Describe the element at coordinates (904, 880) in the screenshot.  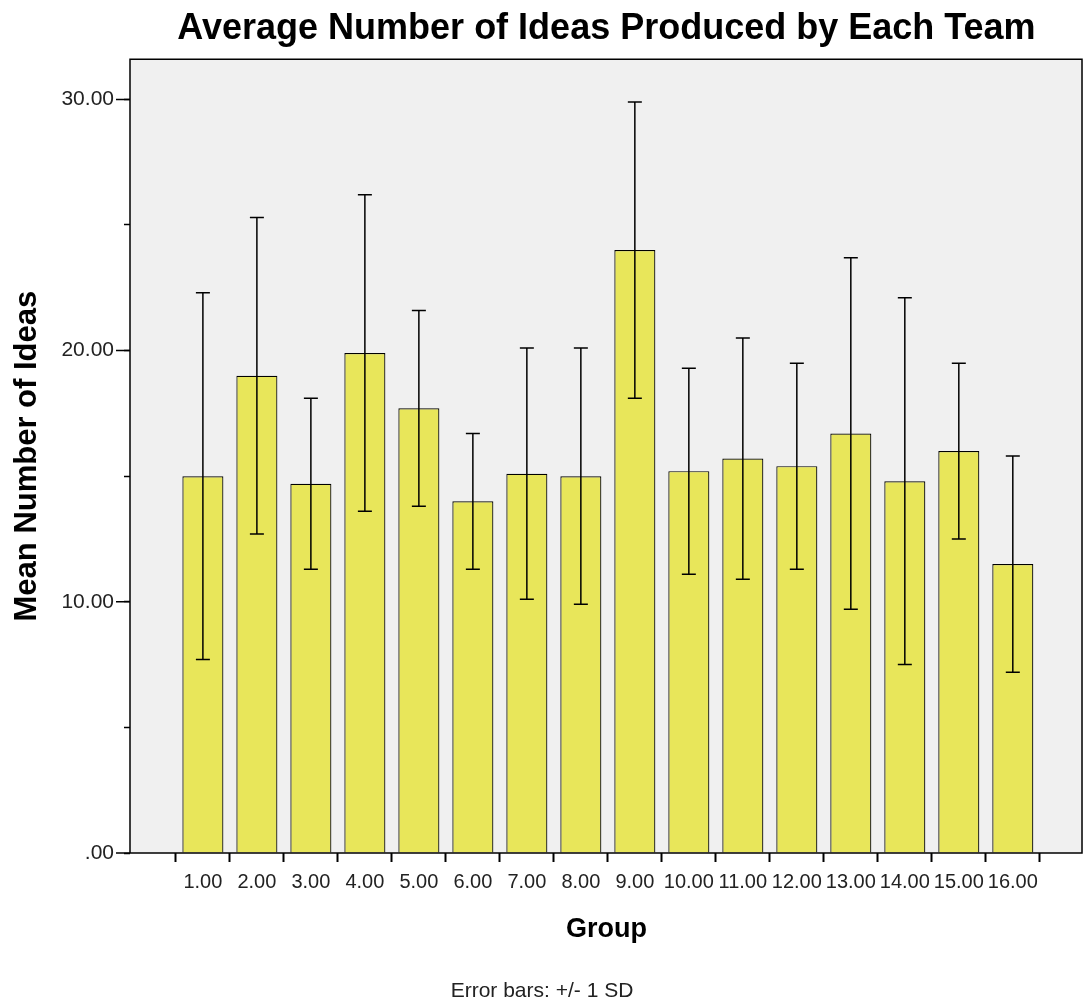
I see `x-tick-label: 14.00` at that location.